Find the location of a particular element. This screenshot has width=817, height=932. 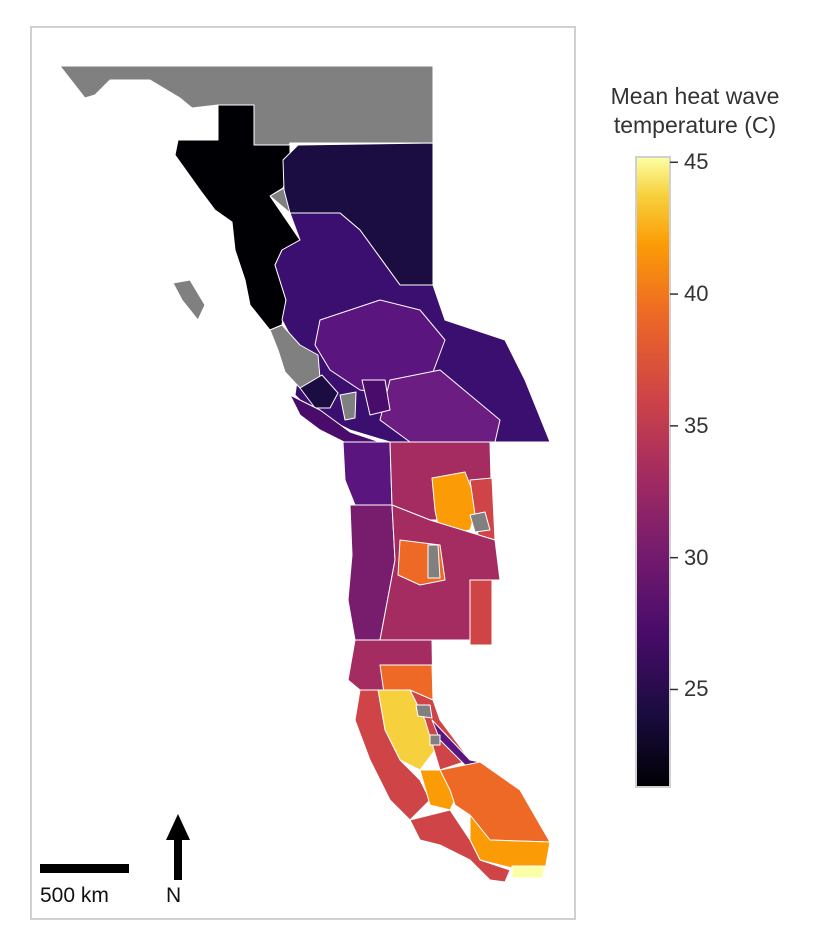

colorbar-gradient is located at coordinates (653, 472).